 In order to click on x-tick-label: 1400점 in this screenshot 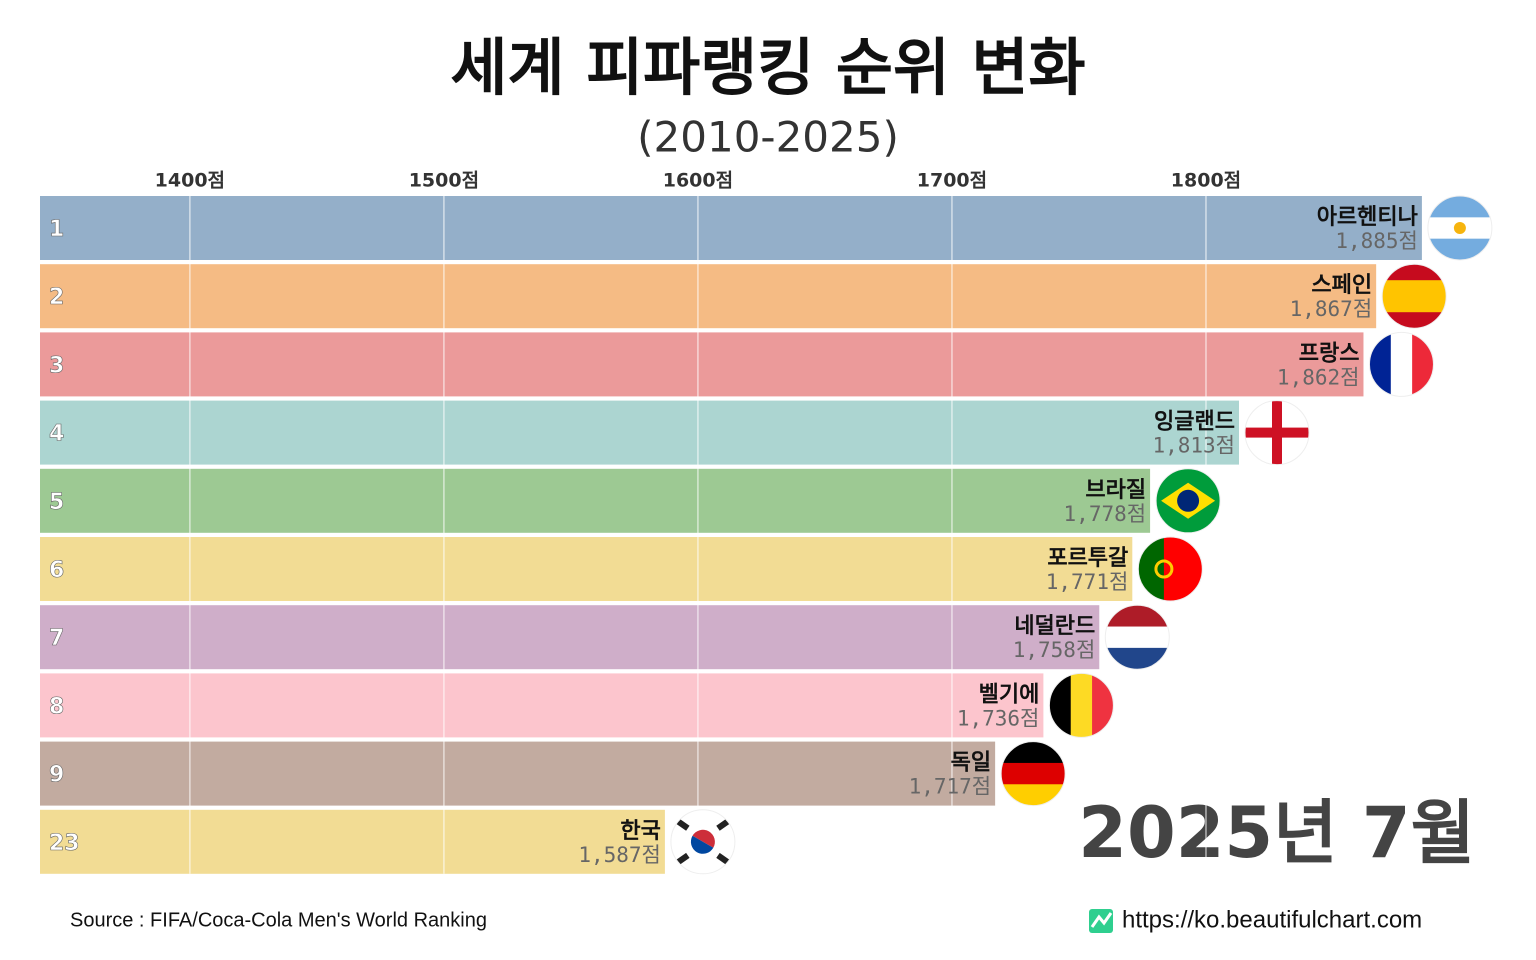, I will do `click(190, 181)`.